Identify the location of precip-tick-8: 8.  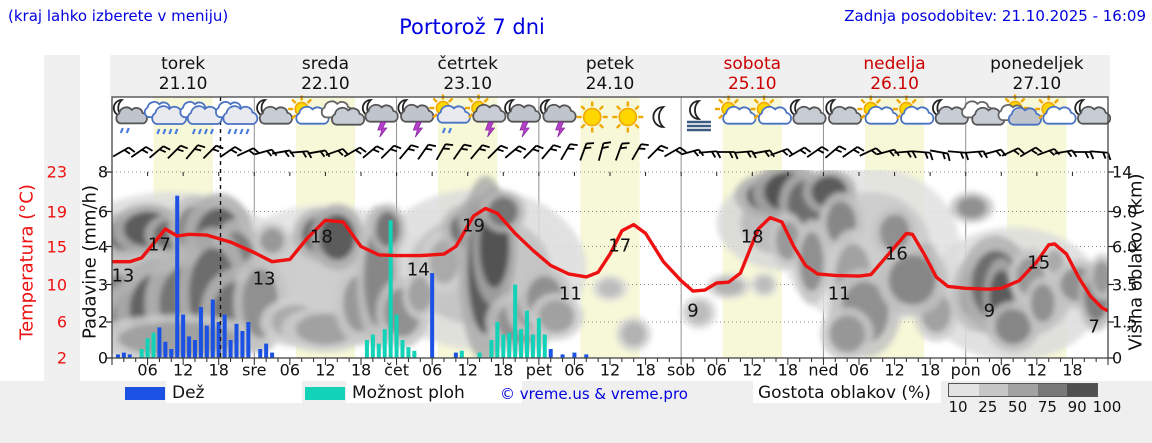
(102, 172).